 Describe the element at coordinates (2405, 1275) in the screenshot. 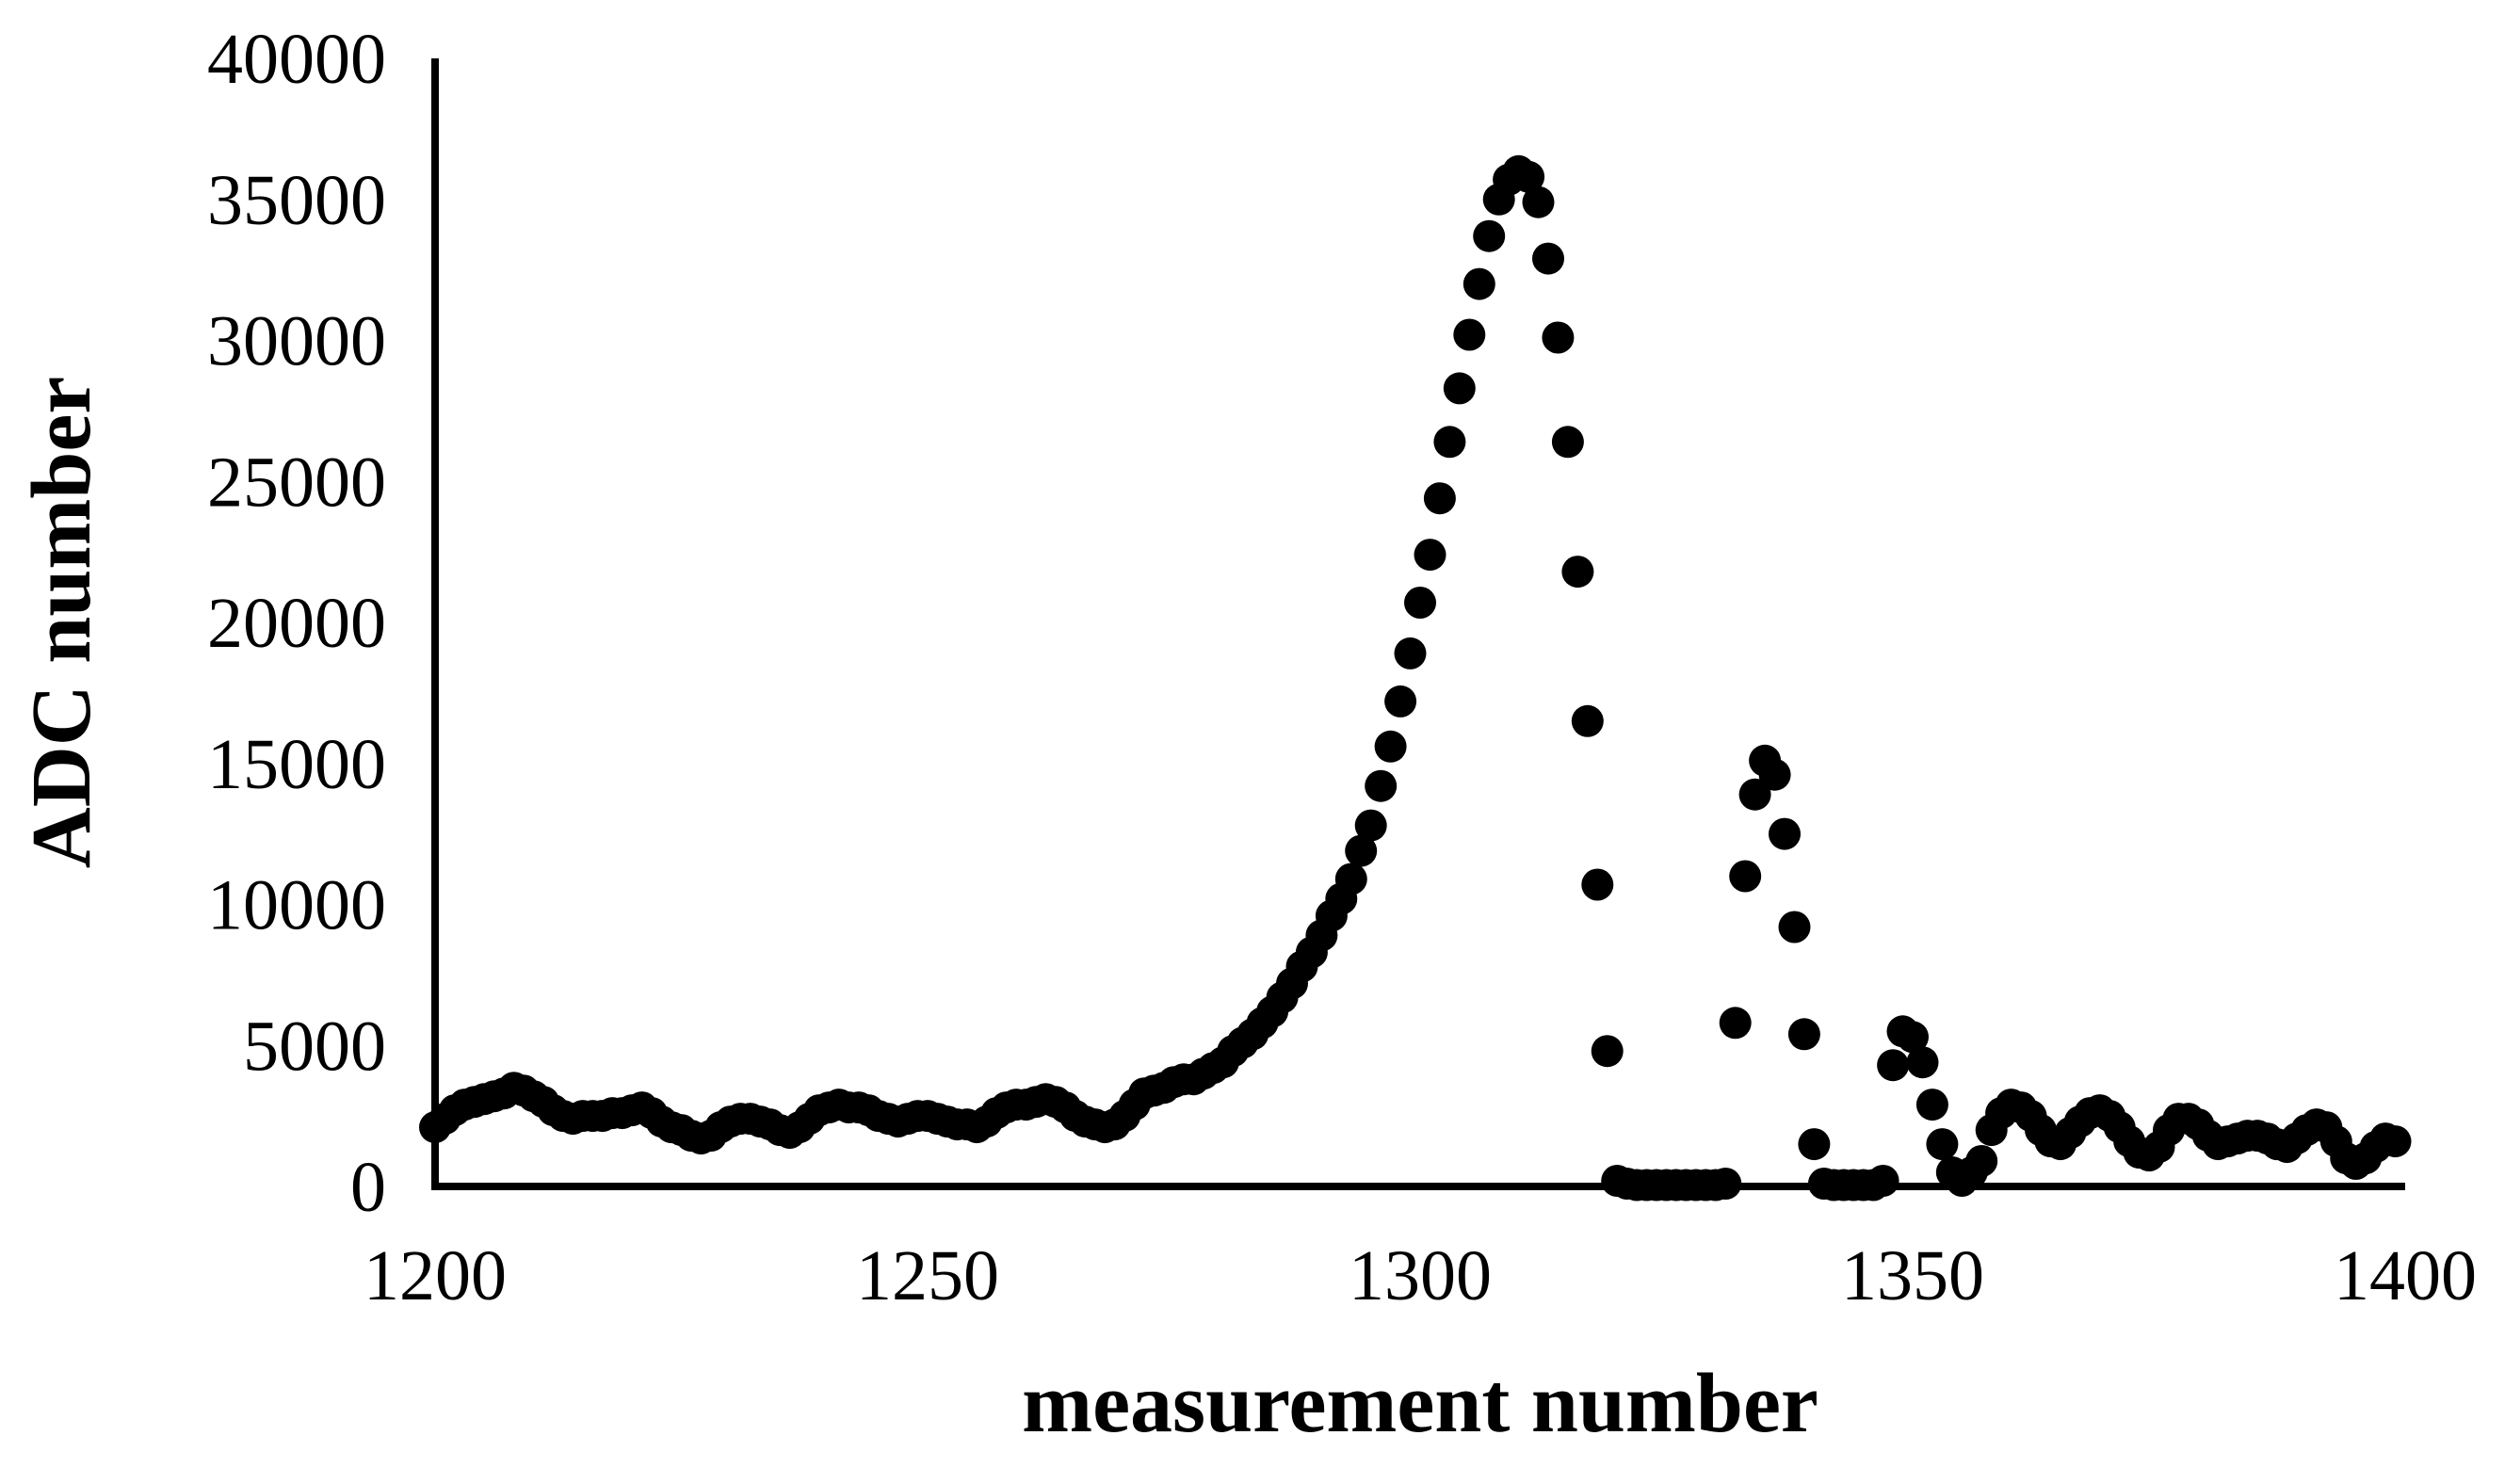

I see `x-tick-label: 1400` at that location.